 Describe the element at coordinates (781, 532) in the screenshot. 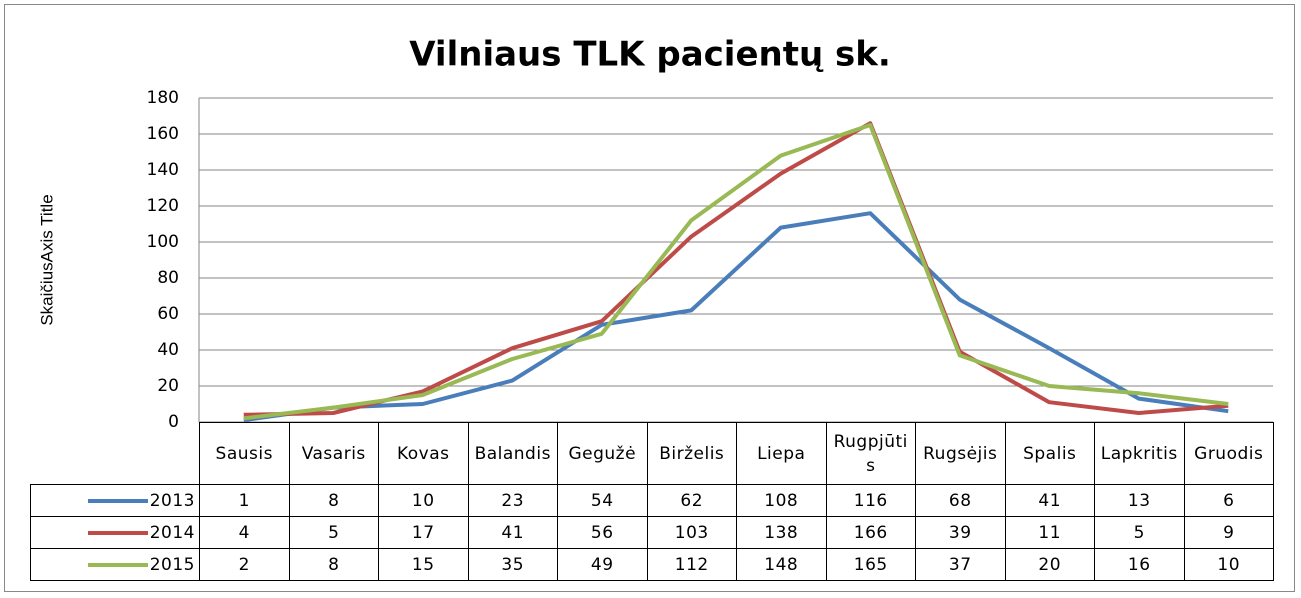

I see `value-cell: 138` at that location.